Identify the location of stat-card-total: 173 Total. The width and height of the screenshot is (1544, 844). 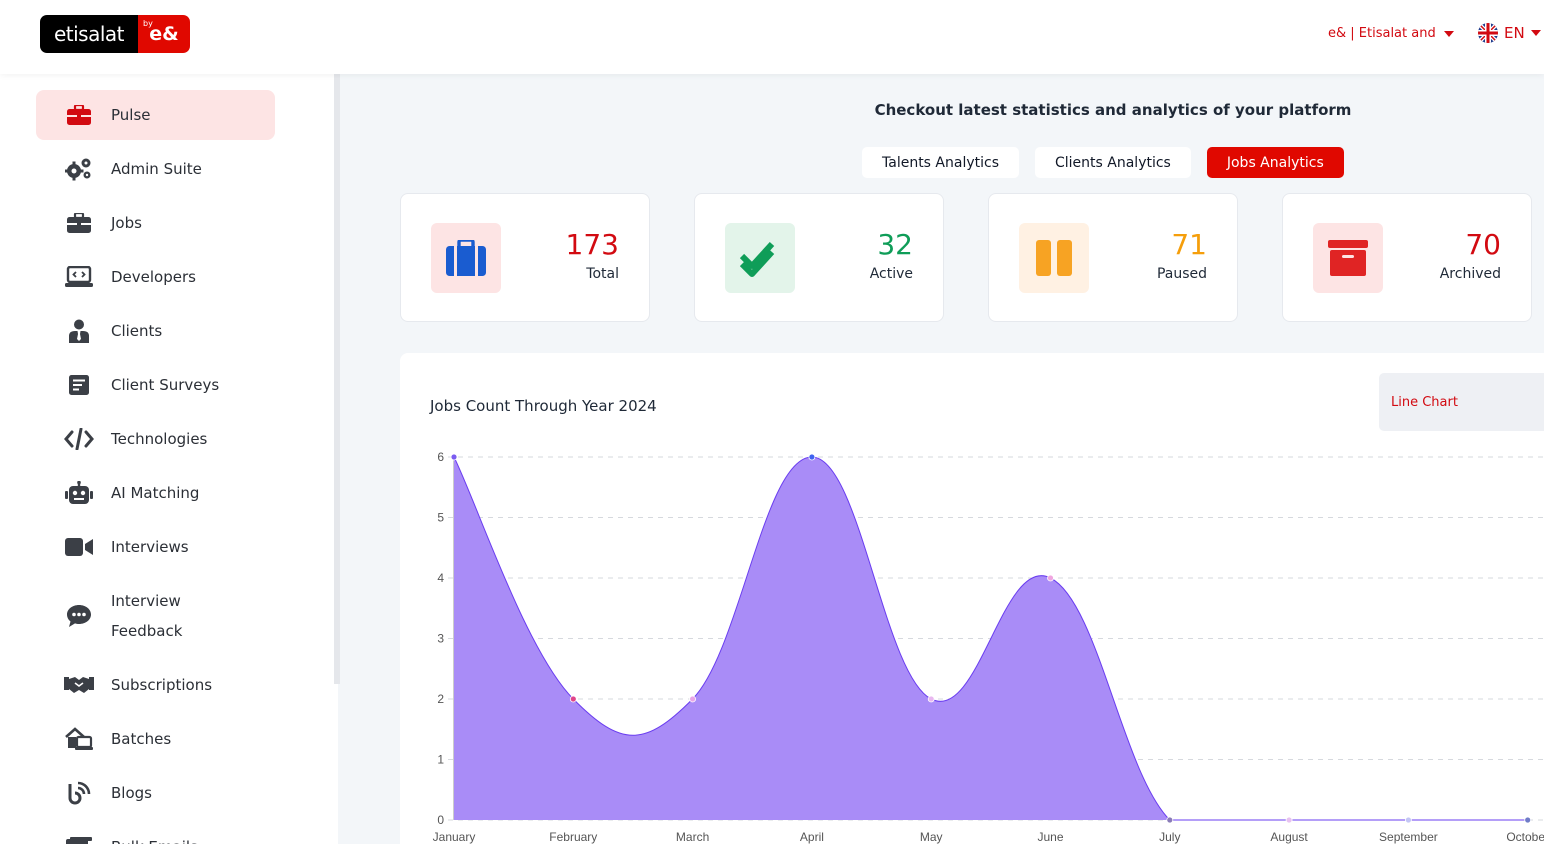
(525, 257).